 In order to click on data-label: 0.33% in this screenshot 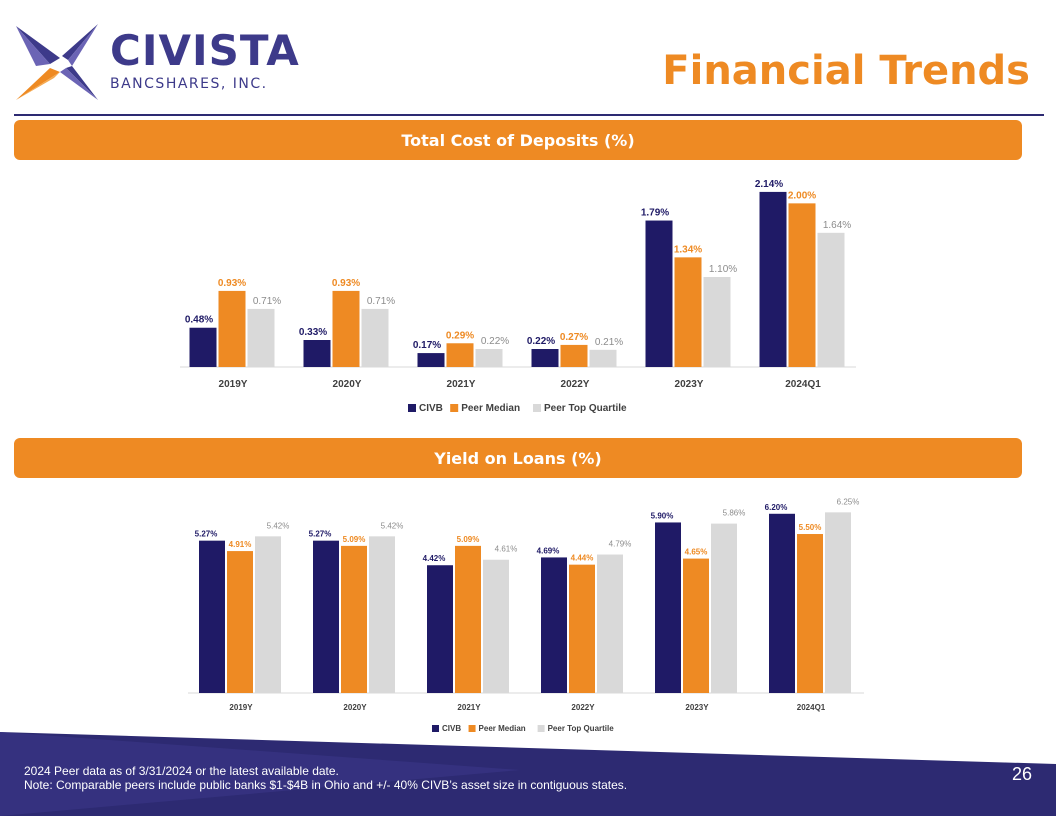, I will do `click(313, 332)`.